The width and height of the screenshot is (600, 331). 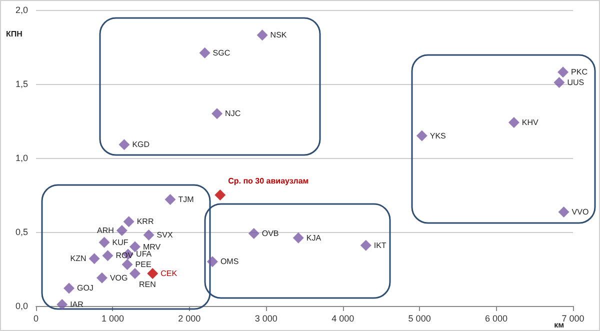 What do you see at coordinates (105, 231) in the screenshot?
I see `annotation: ARH` at bounding box center [105, 231].